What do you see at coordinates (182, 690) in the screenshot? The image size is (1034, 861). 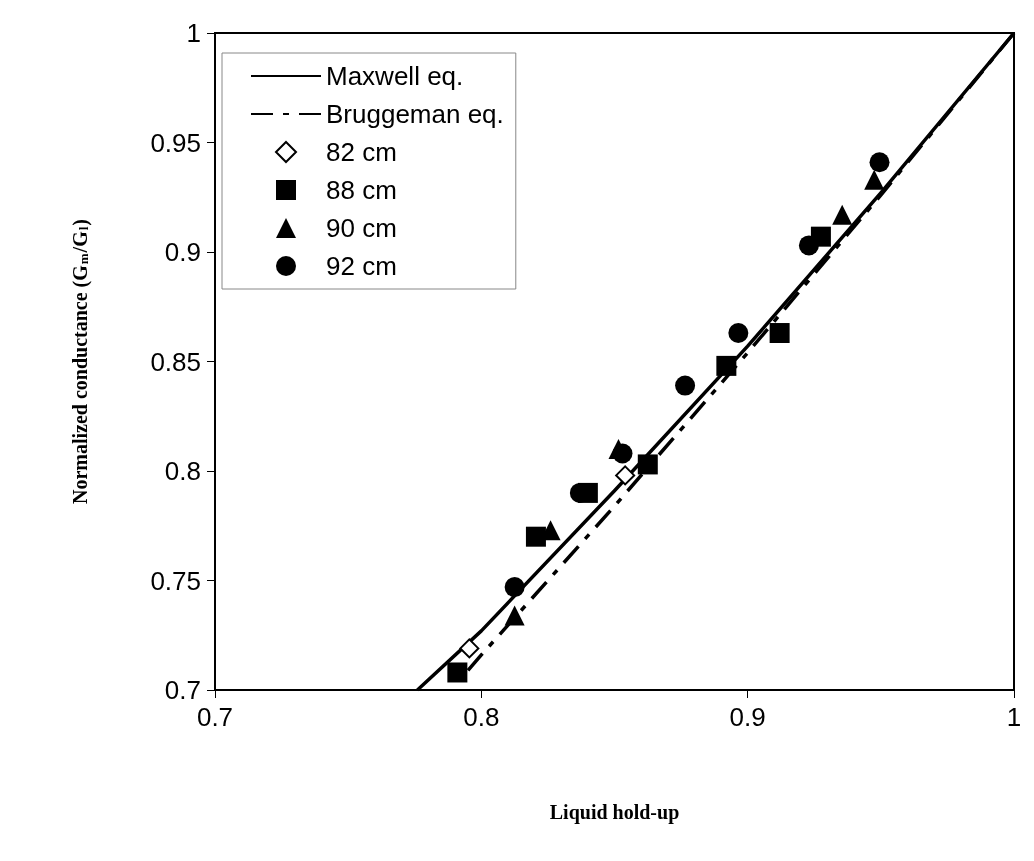 I see `y-tick-label: 0.7` at bounding box center [182, 690].